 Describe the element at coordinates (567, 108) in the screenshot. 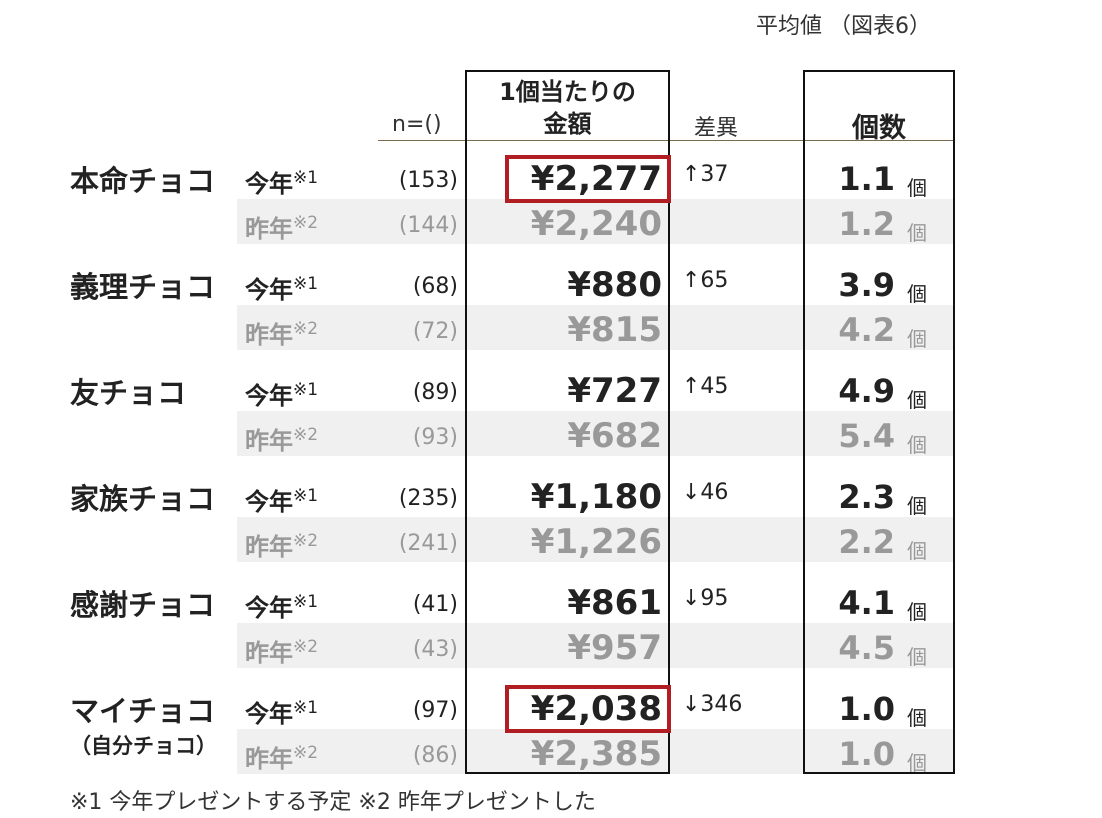

I see `header-amount: 1個当たりの 金額` at that location.